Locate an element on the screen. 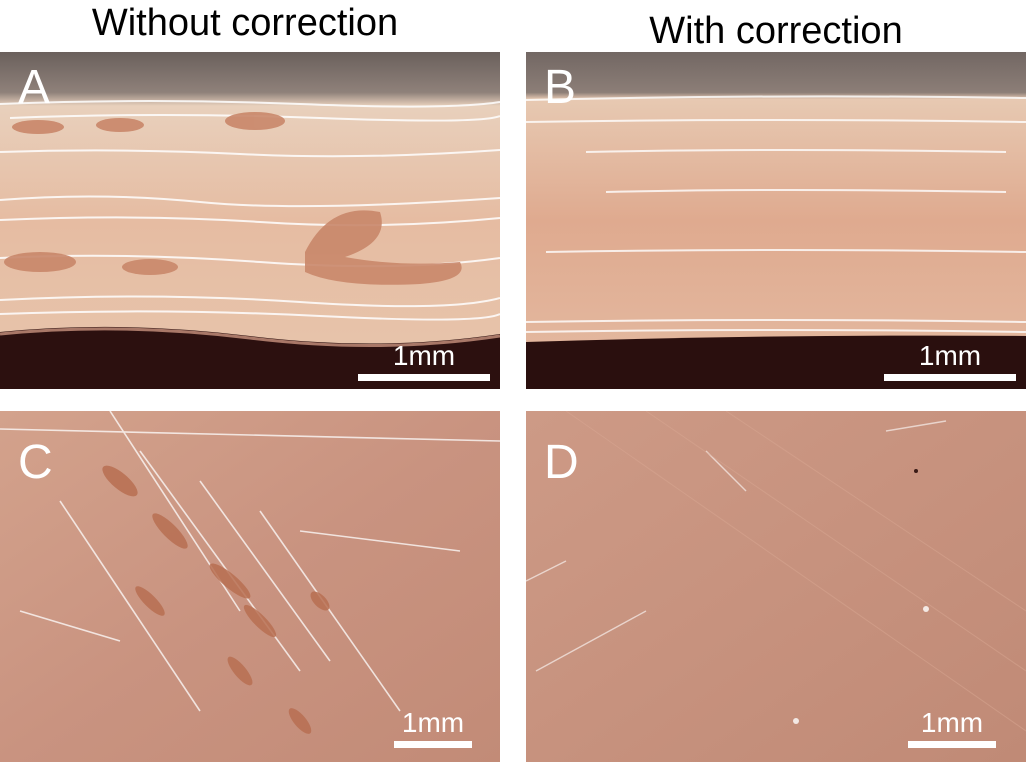 This screenshot has width=1026, height=764. panel-letter: D is located at coordinates (561, 462).